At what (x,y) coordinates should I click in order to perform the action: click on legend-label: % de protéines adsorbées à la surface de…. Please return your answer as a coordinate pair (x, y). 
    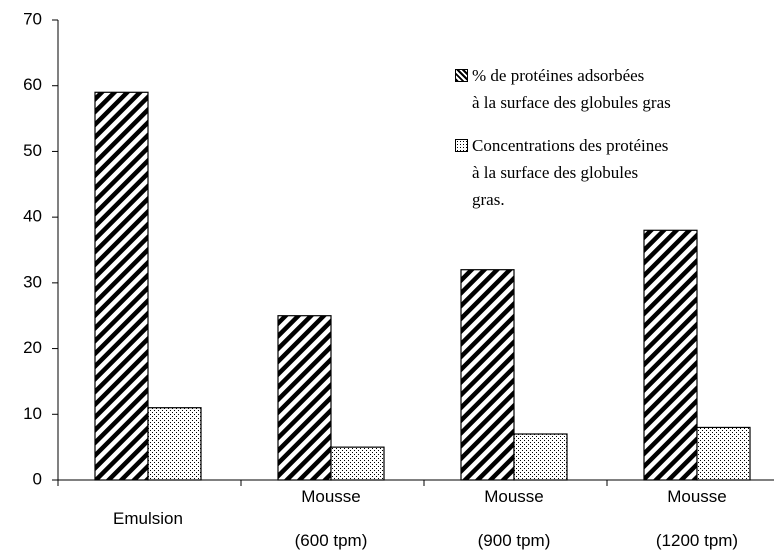
    Looking at the image, I should click on (571, 89).